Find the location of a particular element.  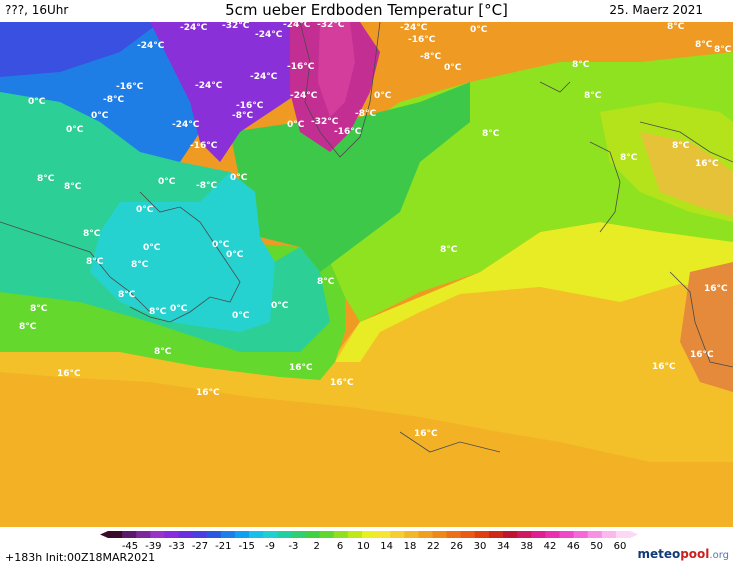

scale-tick-label: 18 is located at coordinates (410, 546).